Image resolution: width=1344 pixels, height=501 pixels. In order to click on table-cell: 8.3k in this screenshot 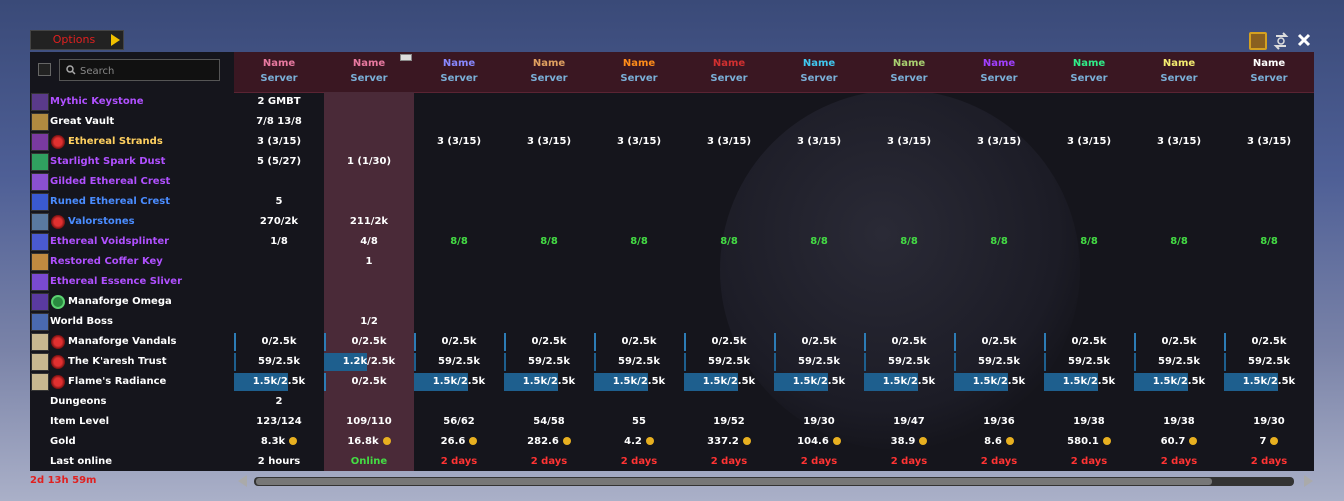, I will do `click(279, 442)`.